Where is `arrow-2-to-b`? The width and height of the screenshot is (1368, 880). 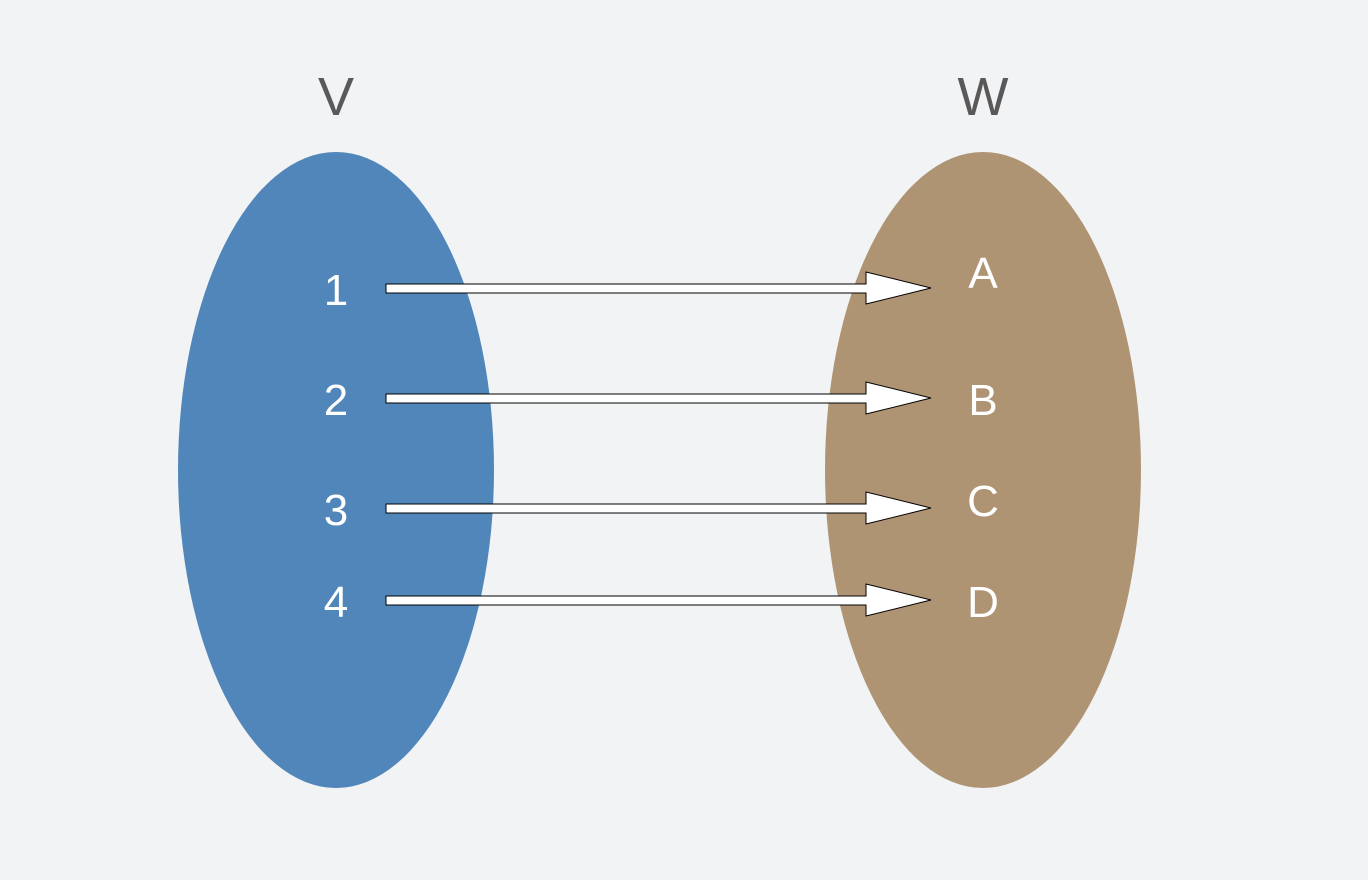 arrow-2-to-b is located at coordinates (658, 398).